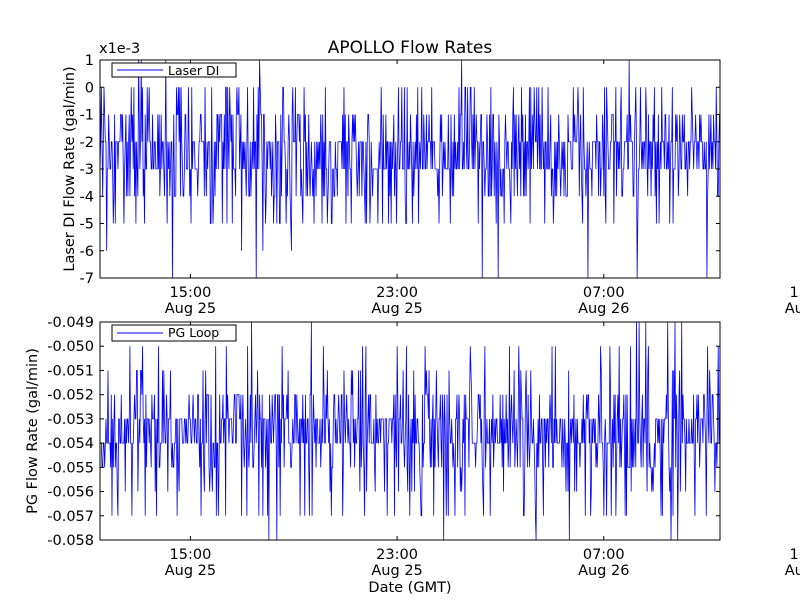 The width and height of the screenshot is (800, 600). I want to click on y-tick-label: -4, so click(87, 197).